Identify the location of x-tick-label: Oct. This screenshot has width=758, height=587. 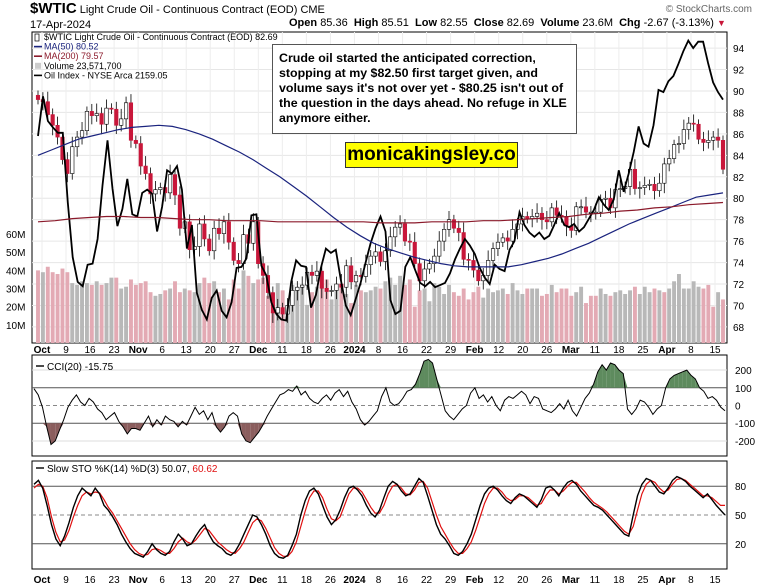
(42, 350).